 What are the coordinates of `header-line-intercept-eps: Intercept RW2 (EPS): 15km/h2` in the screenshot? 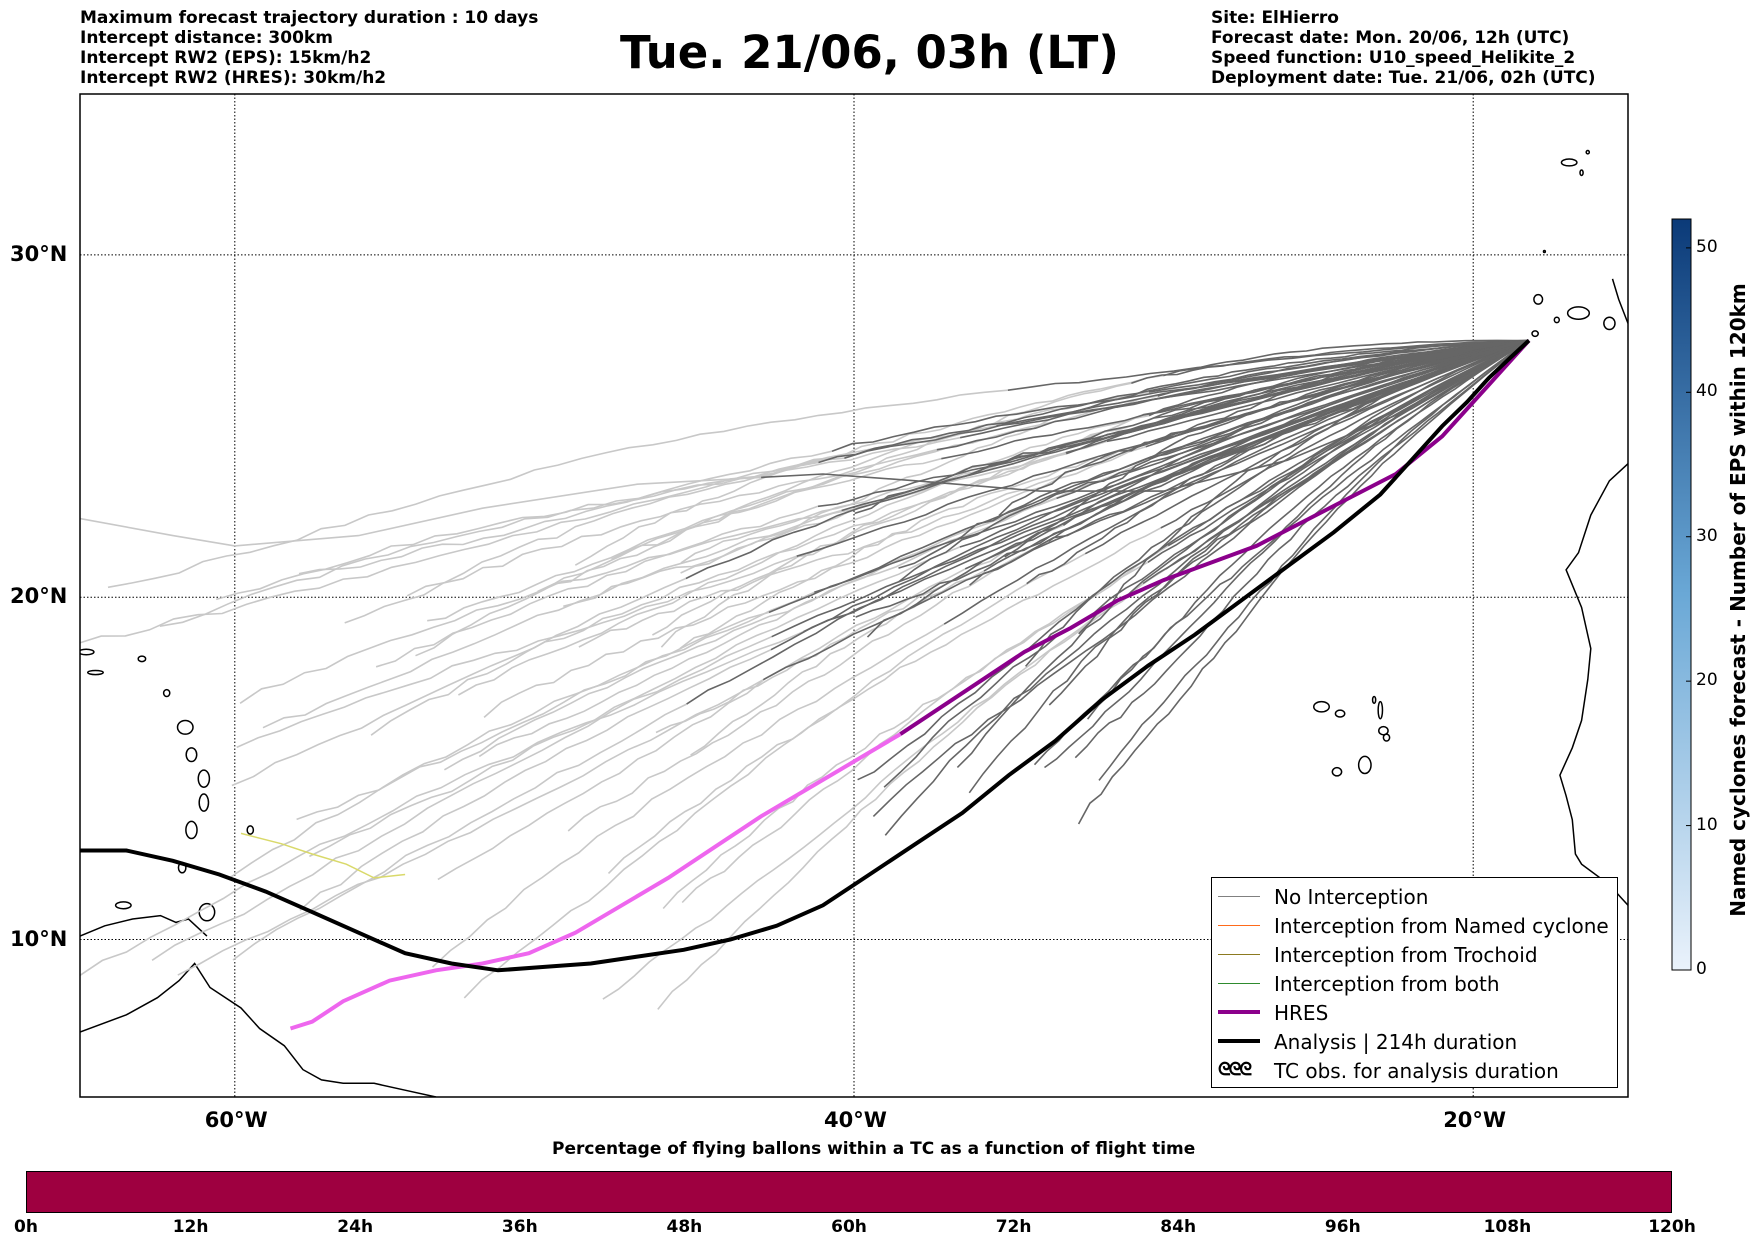 It's located at (226, 58).